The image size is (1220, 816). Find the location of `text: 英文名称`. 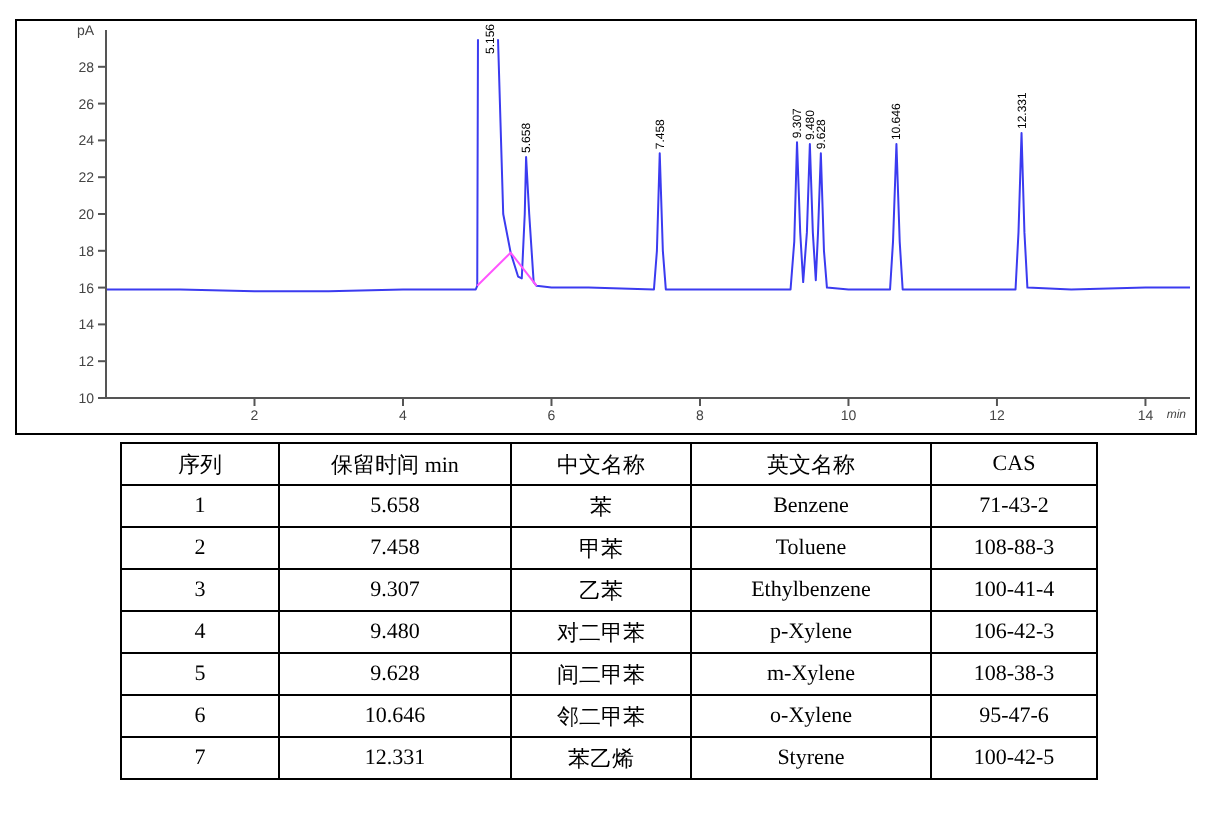

text: 英文名称 is located at coordinates (811, 464).